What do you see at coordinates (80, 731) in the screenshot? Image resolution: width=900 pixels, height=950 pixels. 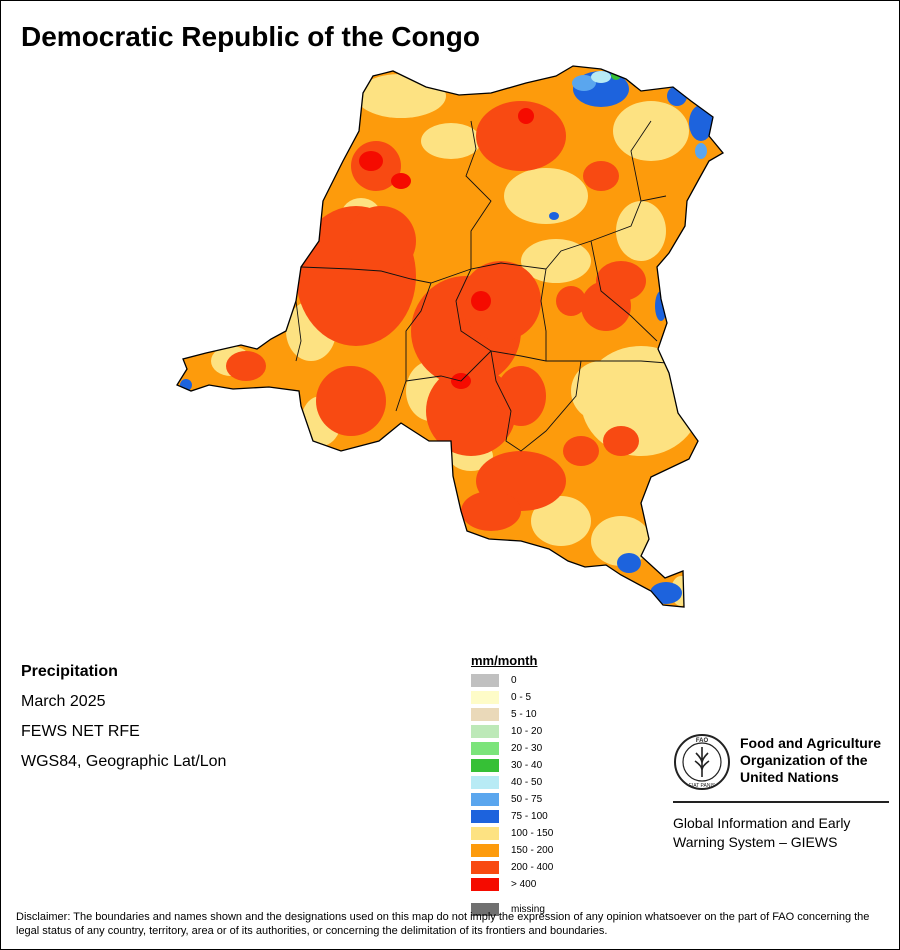 I see `data-source: FEWS NET RFE` at bounding box center [80, 731].